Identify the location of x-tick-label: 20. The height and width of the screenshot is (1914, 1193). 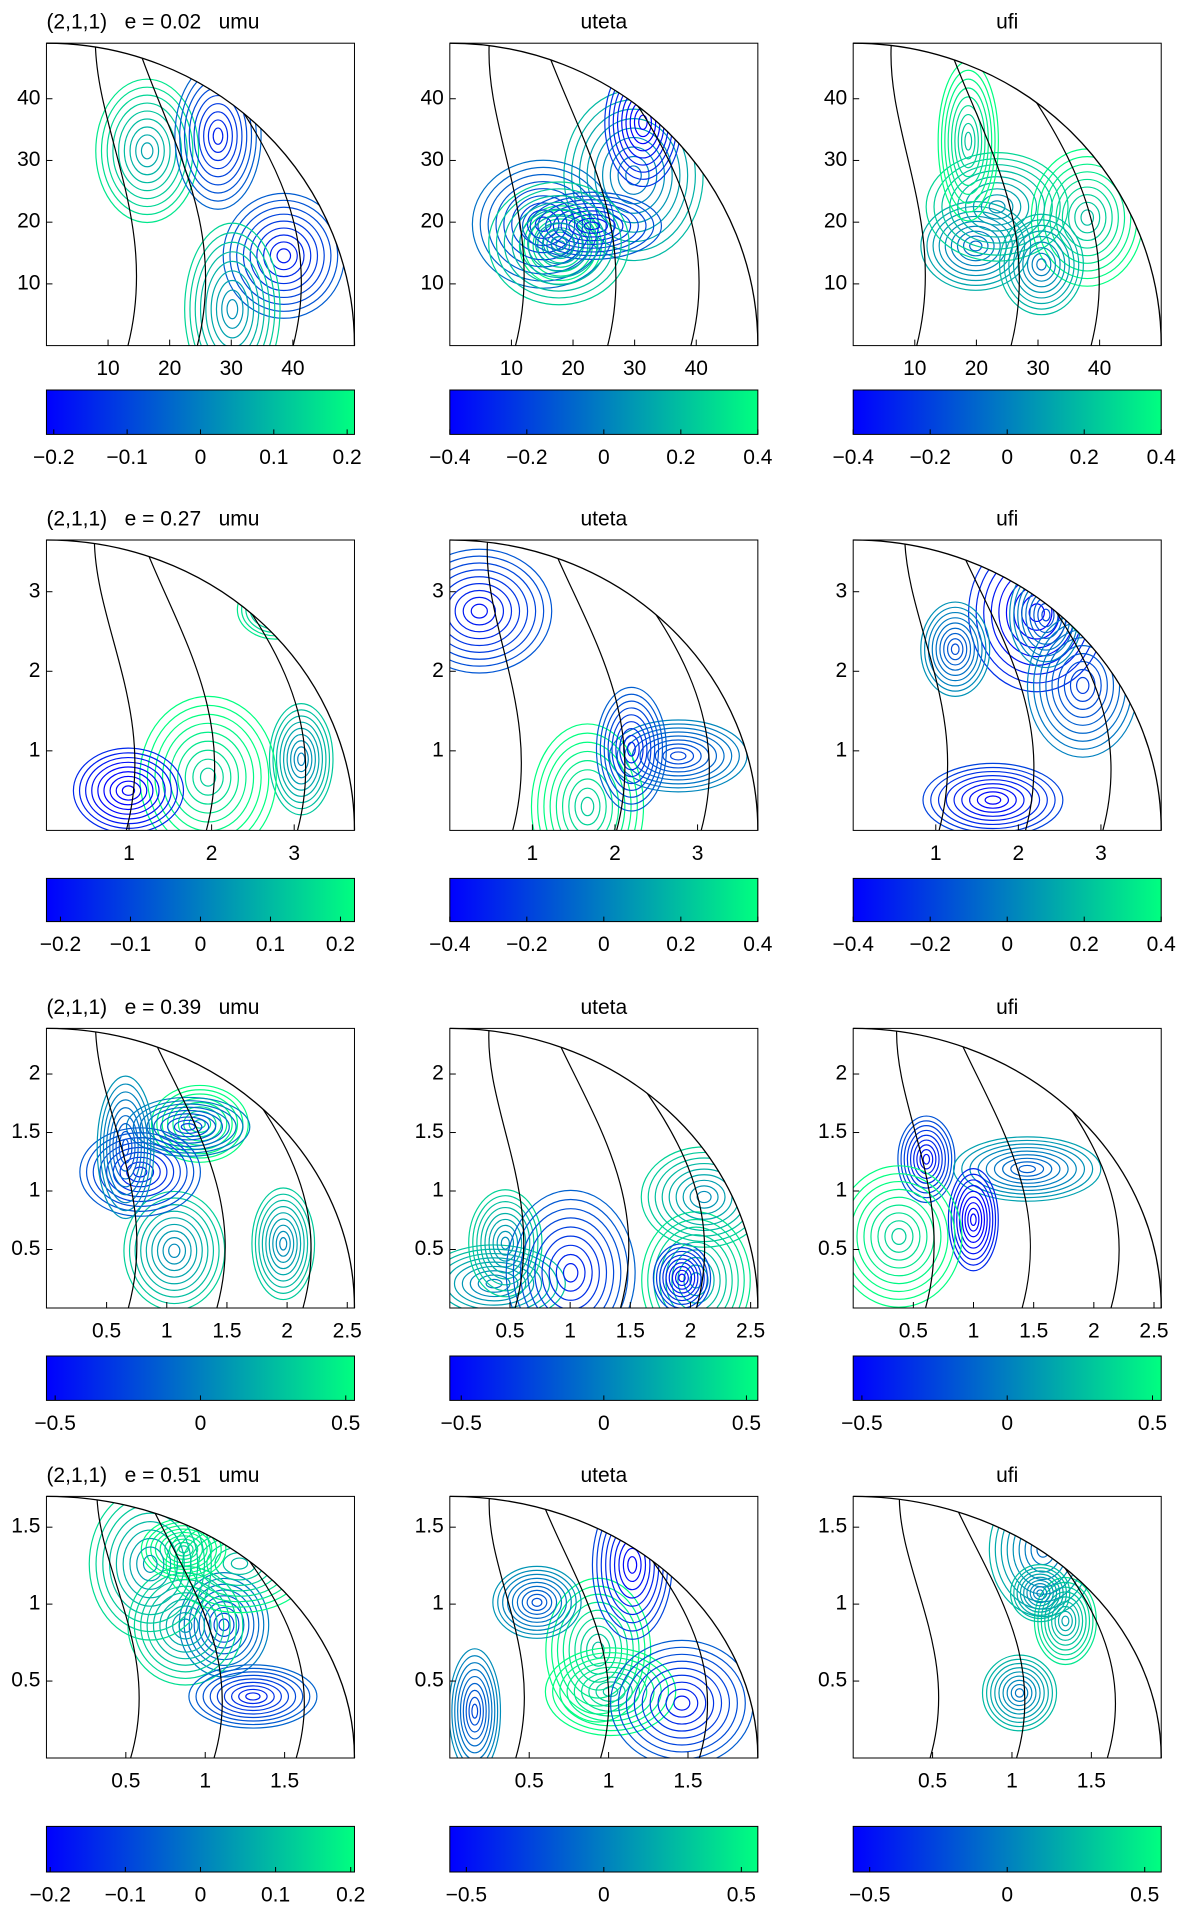
(572, 368).